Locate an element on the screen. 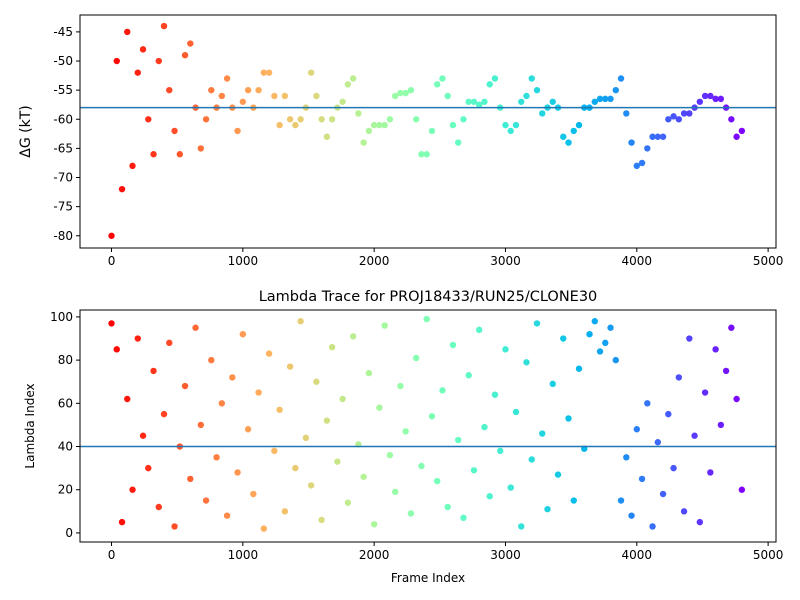 The height and width of the screenshot is (600, 800). x-tick-label: 0 is located at coordinates (112, 261).